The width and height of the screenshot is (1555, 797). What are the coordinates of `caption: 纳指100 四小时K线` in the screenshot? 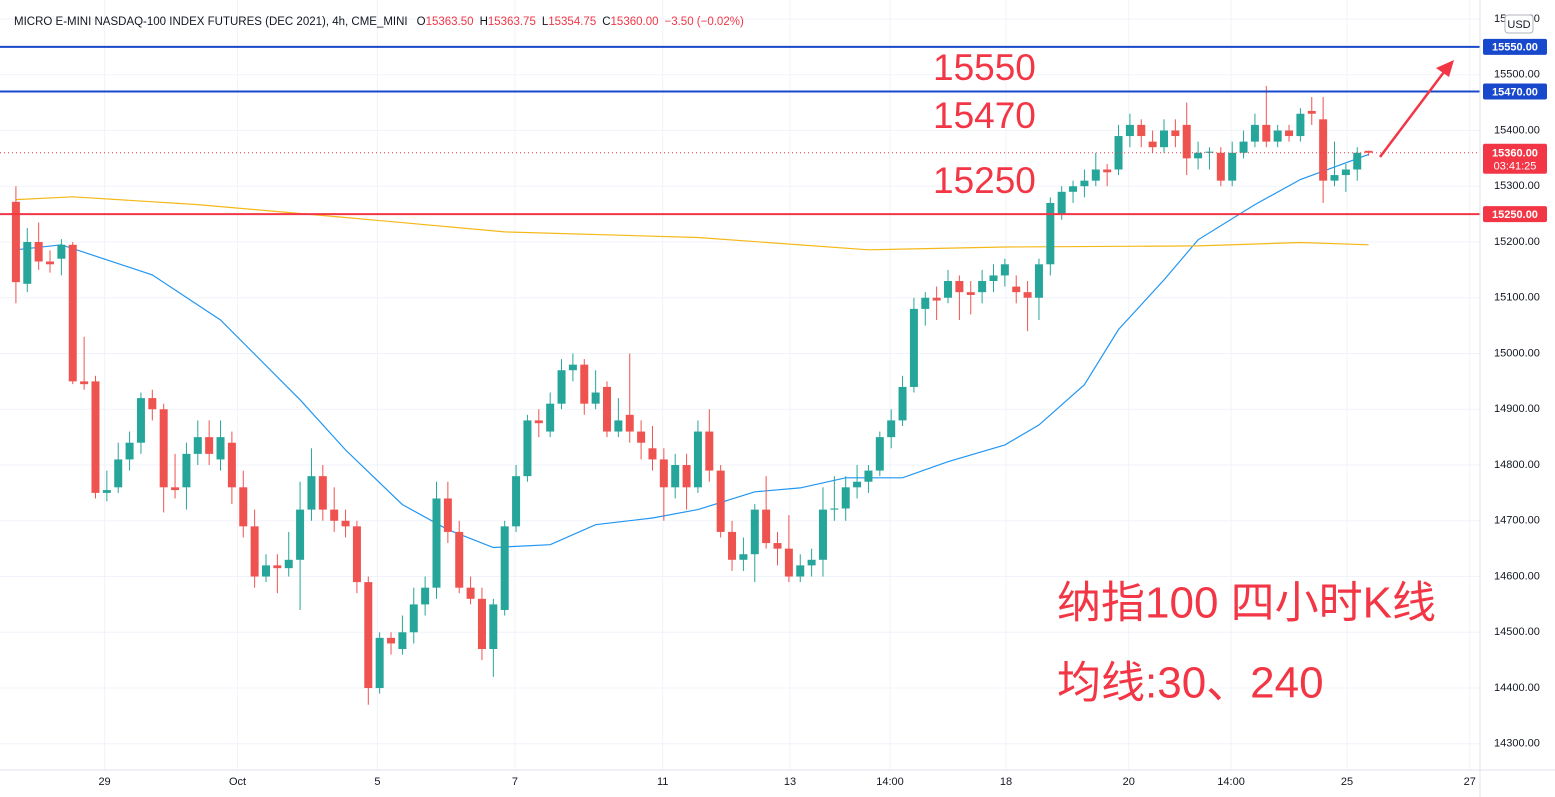 It's located at (1246, 603).